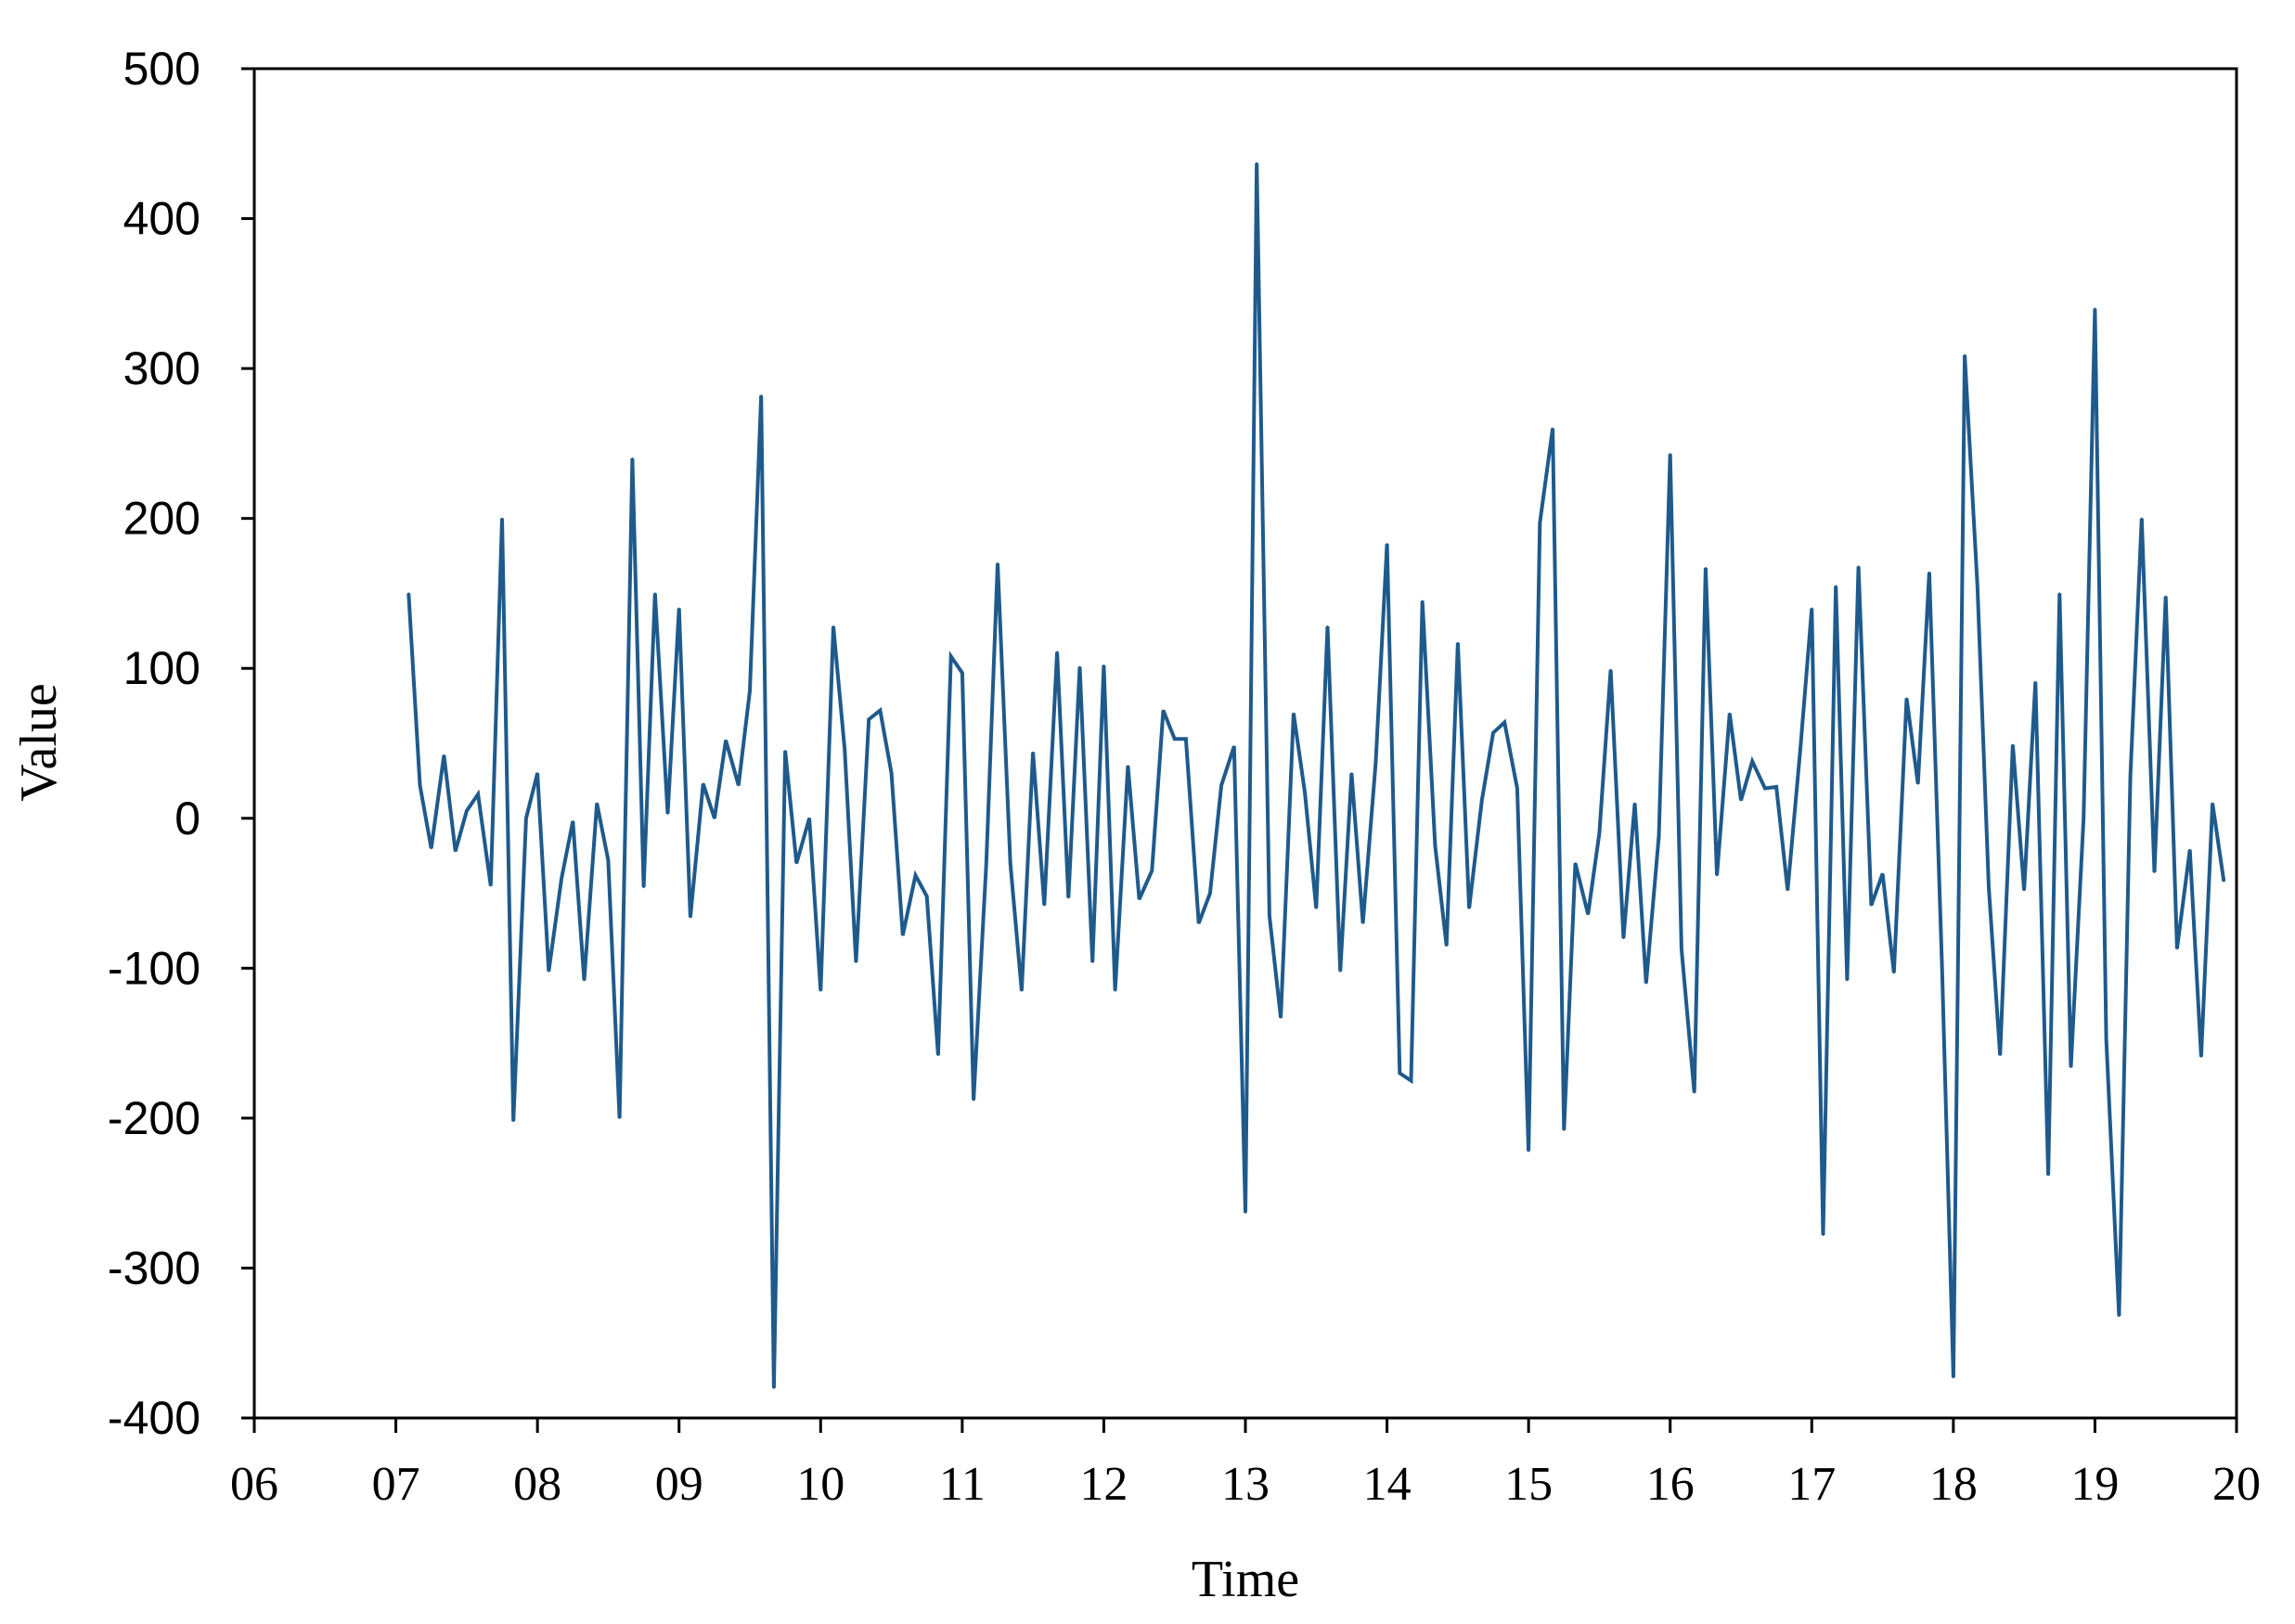 The height and width of the screenshot is (1624, 2295). I want to click on x-tick-label: 10, so click(820, 1485).